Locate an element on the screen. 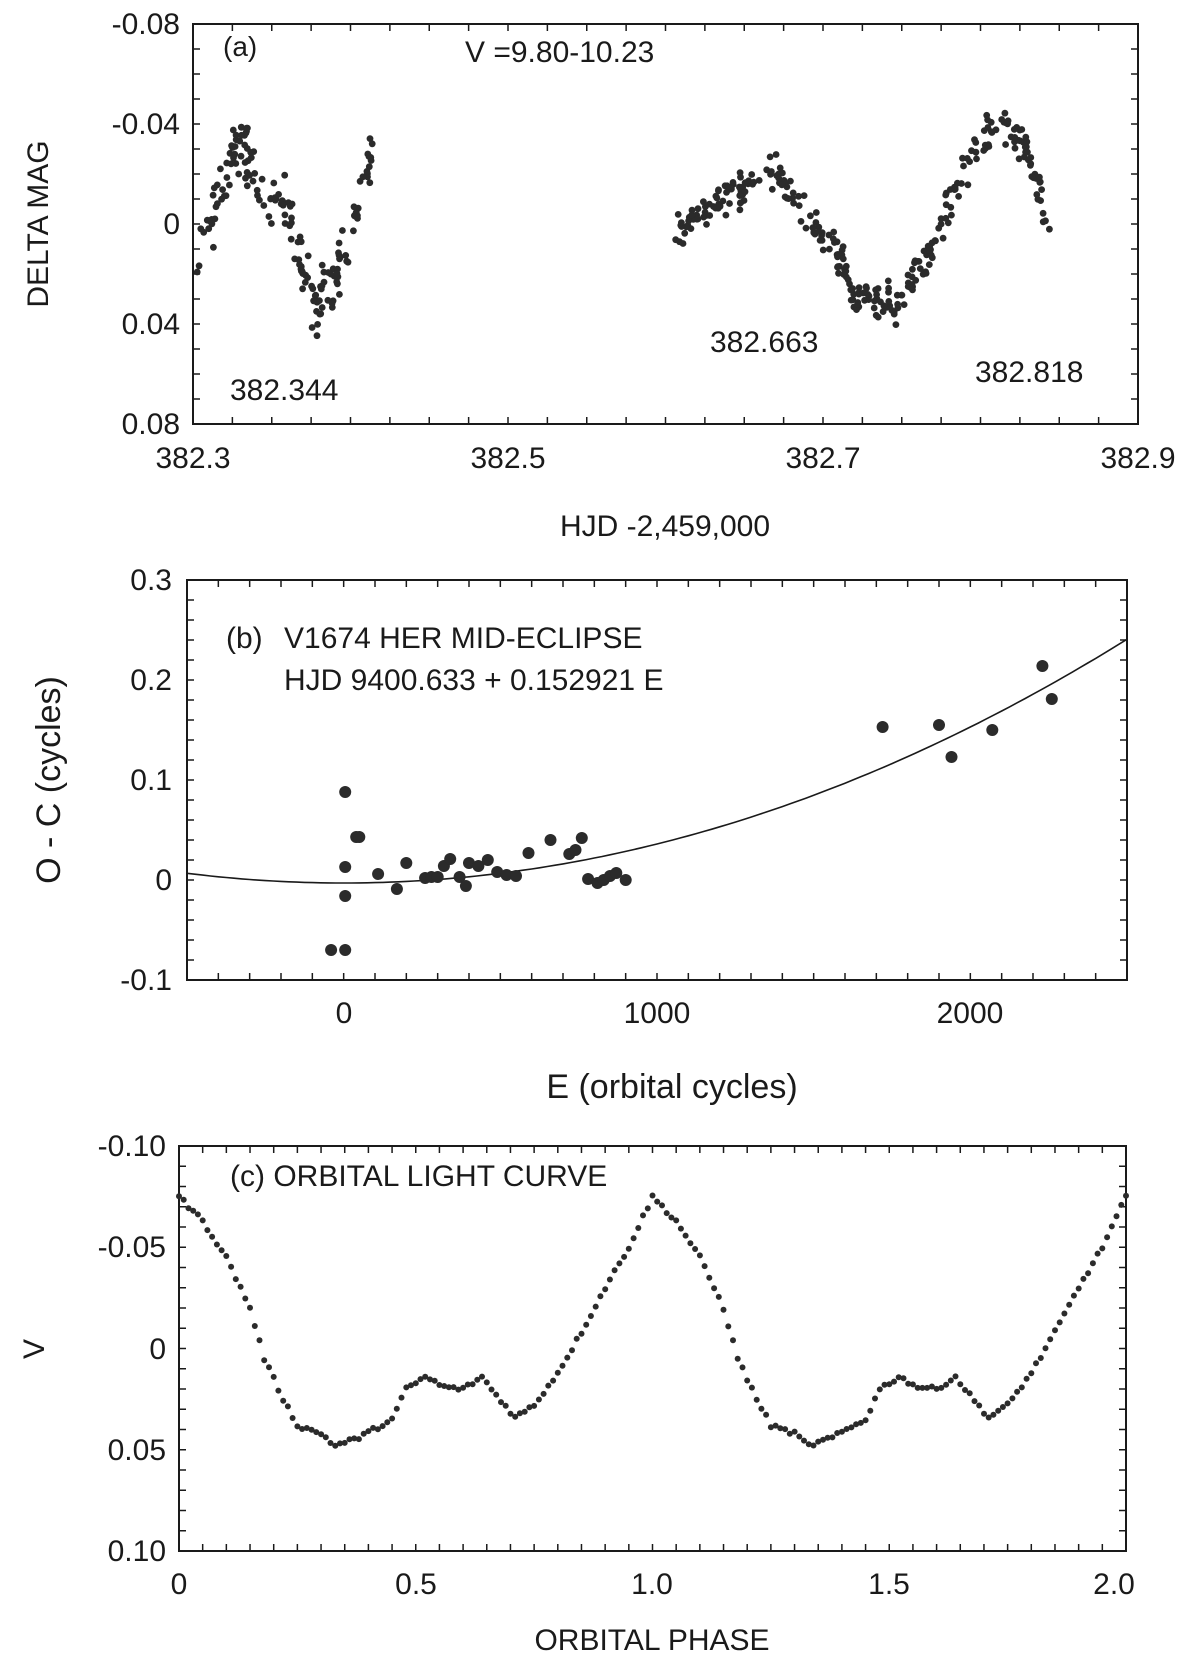 The width and height of the screenshot is (1186, 1662). c-y-axis-label: V is located at coordinates (34, 1349).